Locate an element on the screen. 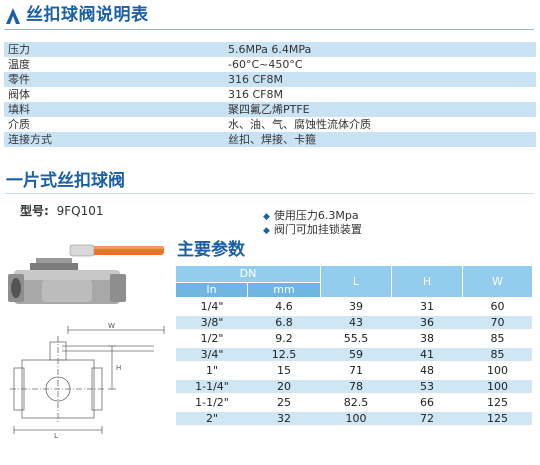  spec-row: 连接方式 丝扣、焊接、卡箍 is located at coordinates (270, 139).